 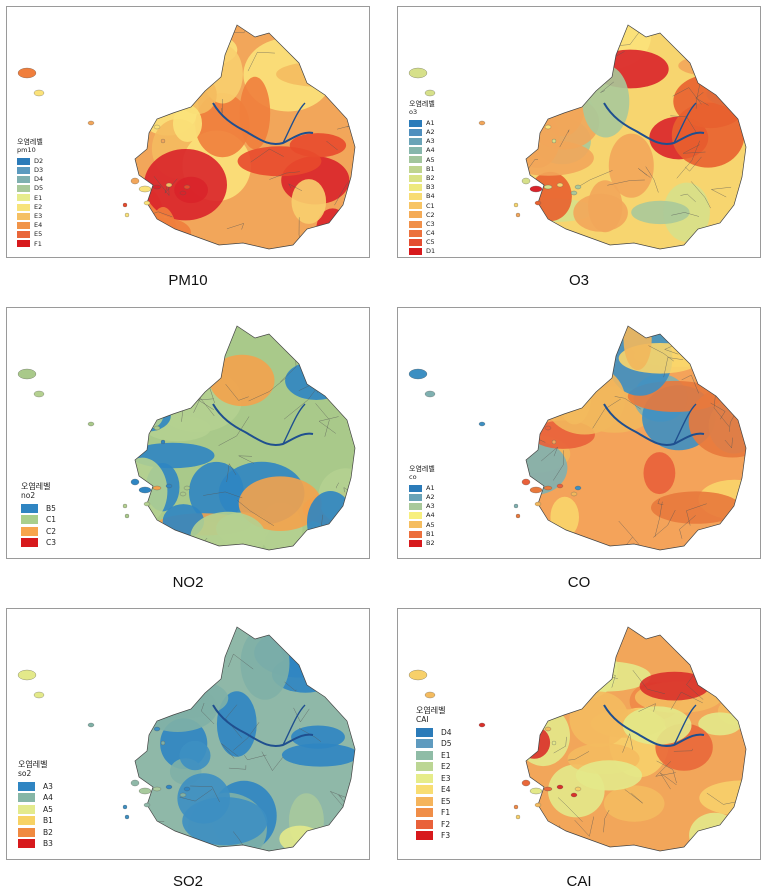 I want to click on map-pm10, so click(x=186, y=137).